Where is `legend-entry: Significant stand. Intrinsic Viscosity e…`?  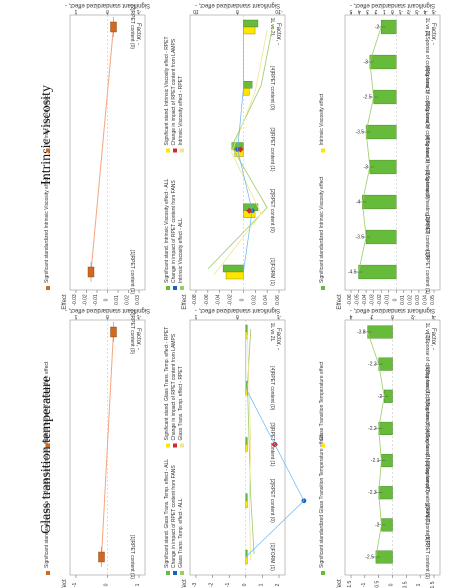
legend-entry: Significant stand. Intrinsic Viscosity e… is located at coordinates (167, 90).